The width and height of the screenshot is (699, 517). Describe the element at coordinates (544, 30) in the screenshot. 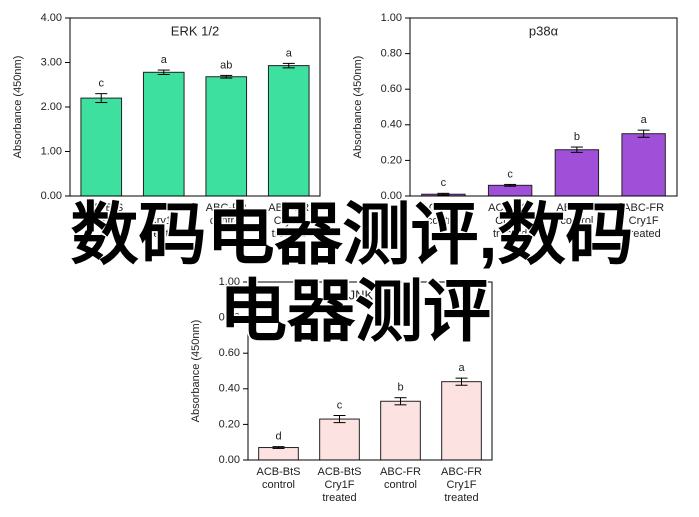

I see `chart-title: p38α` at that location.